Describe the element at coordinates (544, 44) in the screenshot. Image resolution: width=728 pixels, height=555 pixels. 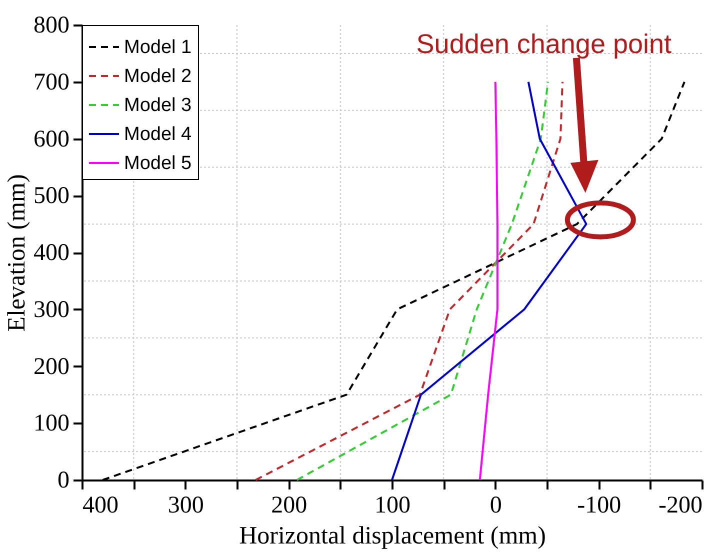
I see `annotation: Sudden change point` at that location.